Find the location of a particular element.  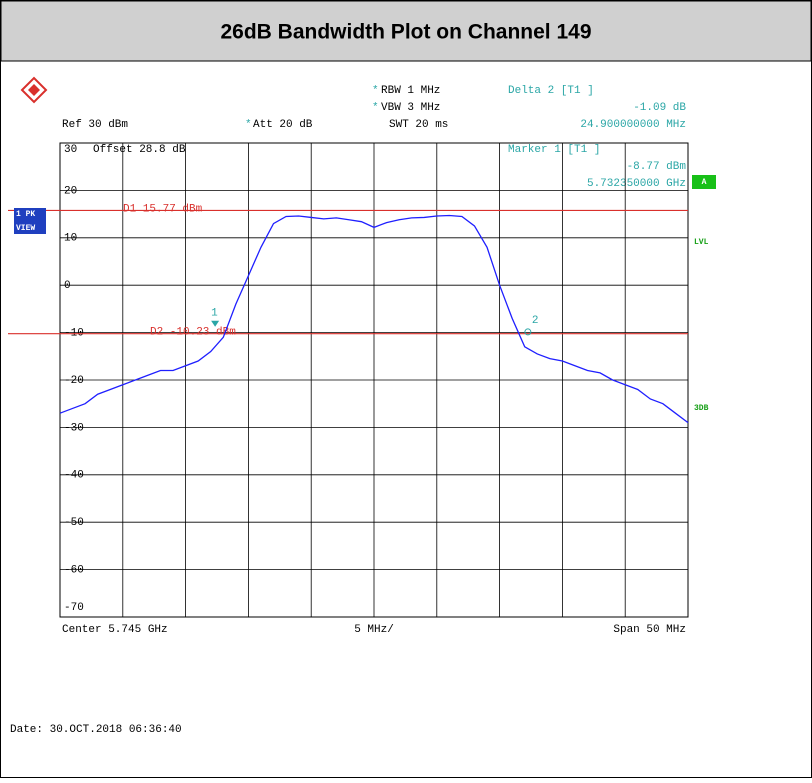

marker-freq: 5.732350000 GHz is located at coordinates (636, 184).